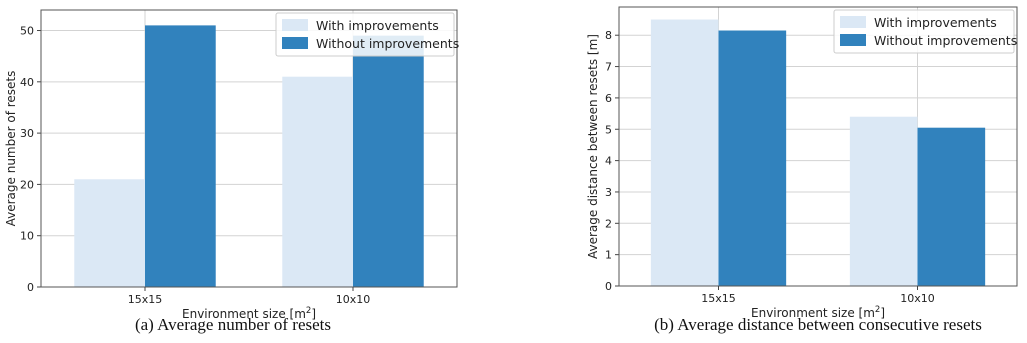  What do you see at coordinates (608, 255) in the screenshot?
I see `y-tick-label: 1` at bounding box center [608, 255].